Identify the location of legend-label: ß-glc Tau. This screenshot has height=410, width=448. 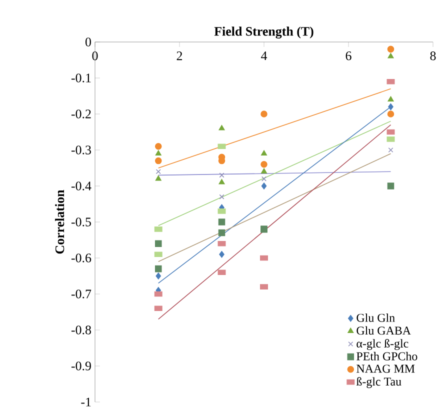
(379, 382).